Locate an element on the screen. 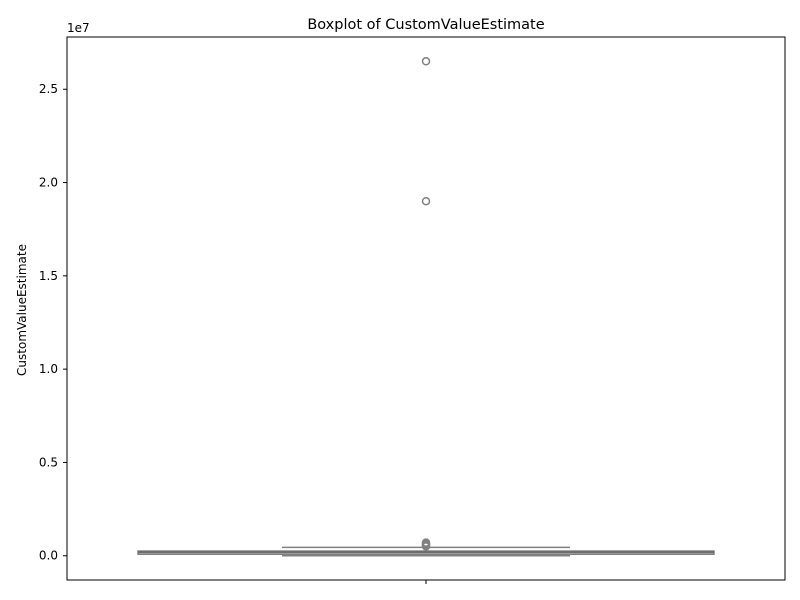  y-tick-label: 0.0 is located at coordinates (48, 556).